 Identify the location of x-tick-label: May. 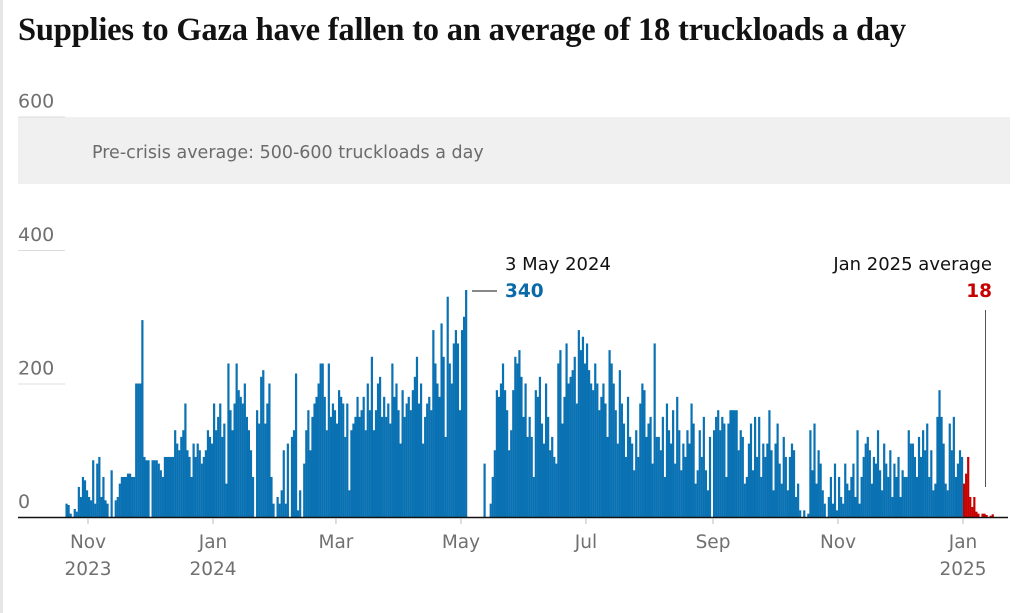
(461, 542).